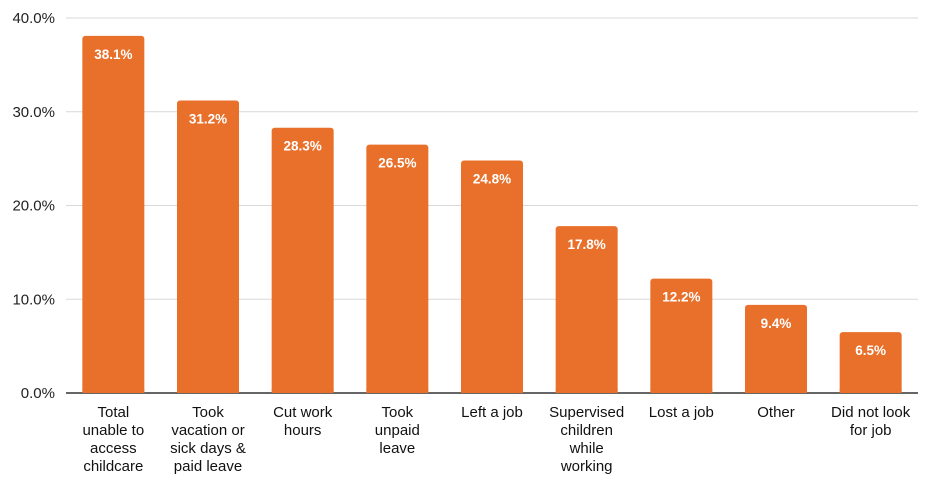 This screenshot has height=482, width=929. I want to click on data-label: 12.2%, so click(681, 297).